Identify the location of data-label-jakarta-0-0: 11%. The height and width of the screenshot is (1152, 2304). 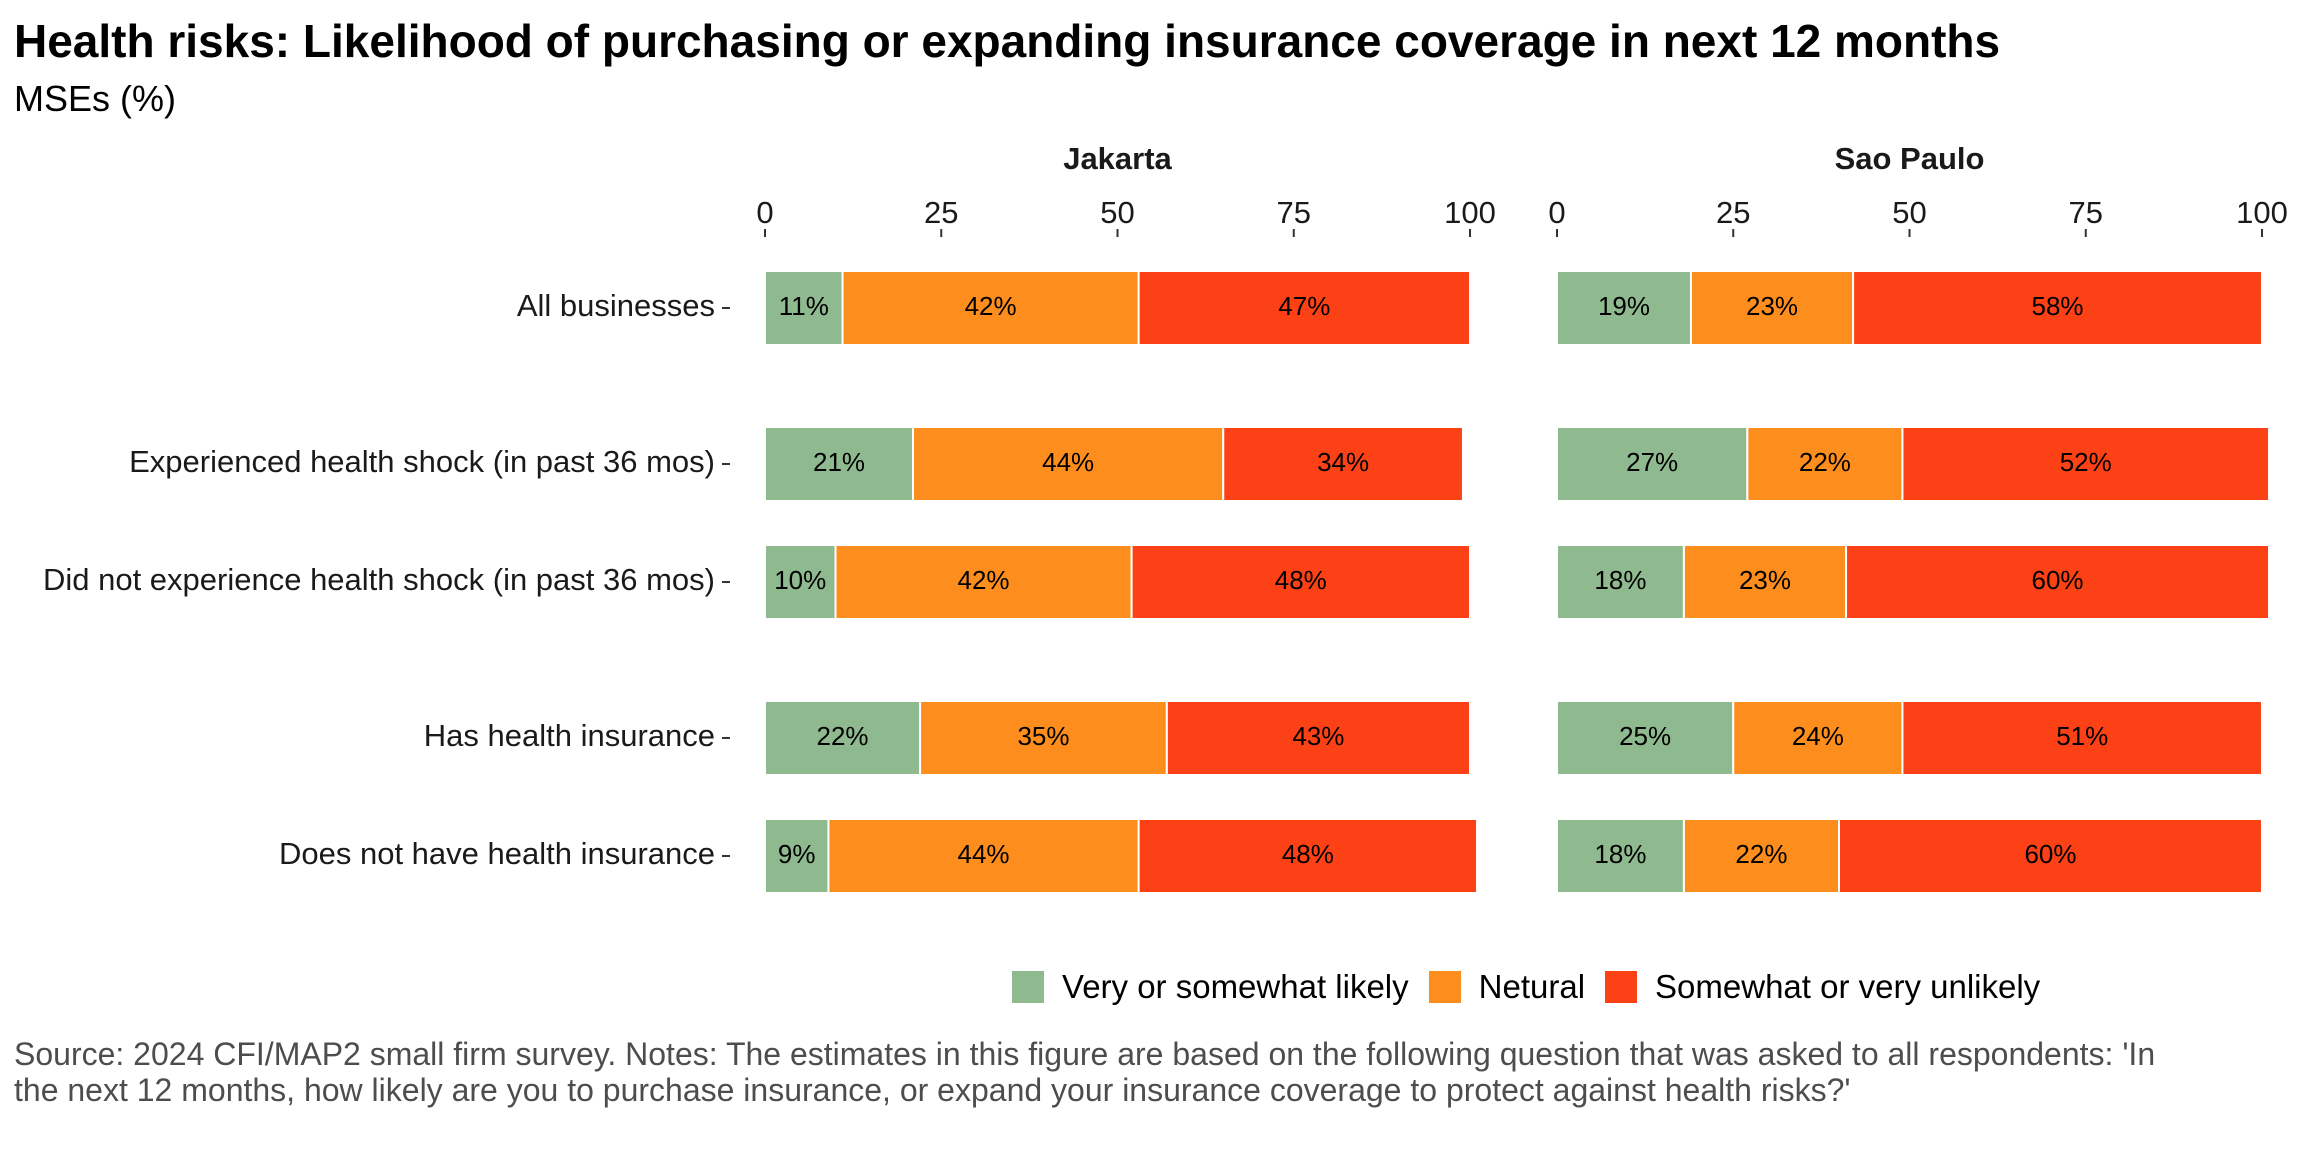
(804, 306).